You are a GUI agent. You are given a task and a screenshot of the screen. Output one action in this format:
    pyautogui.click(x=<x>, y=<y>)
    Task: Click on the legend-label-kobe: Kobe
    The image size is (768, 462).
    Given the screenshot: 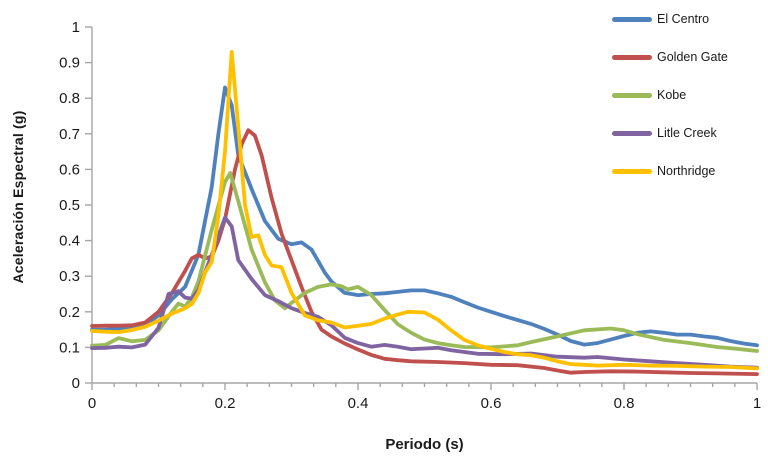 What is the action you would take?
    pyautogui.click(x=672, y=95)
    